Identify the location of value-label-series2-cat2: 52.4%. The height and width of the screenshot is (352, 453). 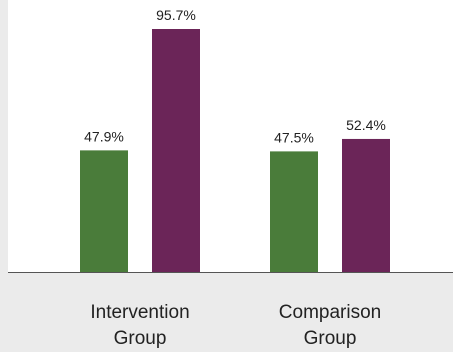
(366, 125).